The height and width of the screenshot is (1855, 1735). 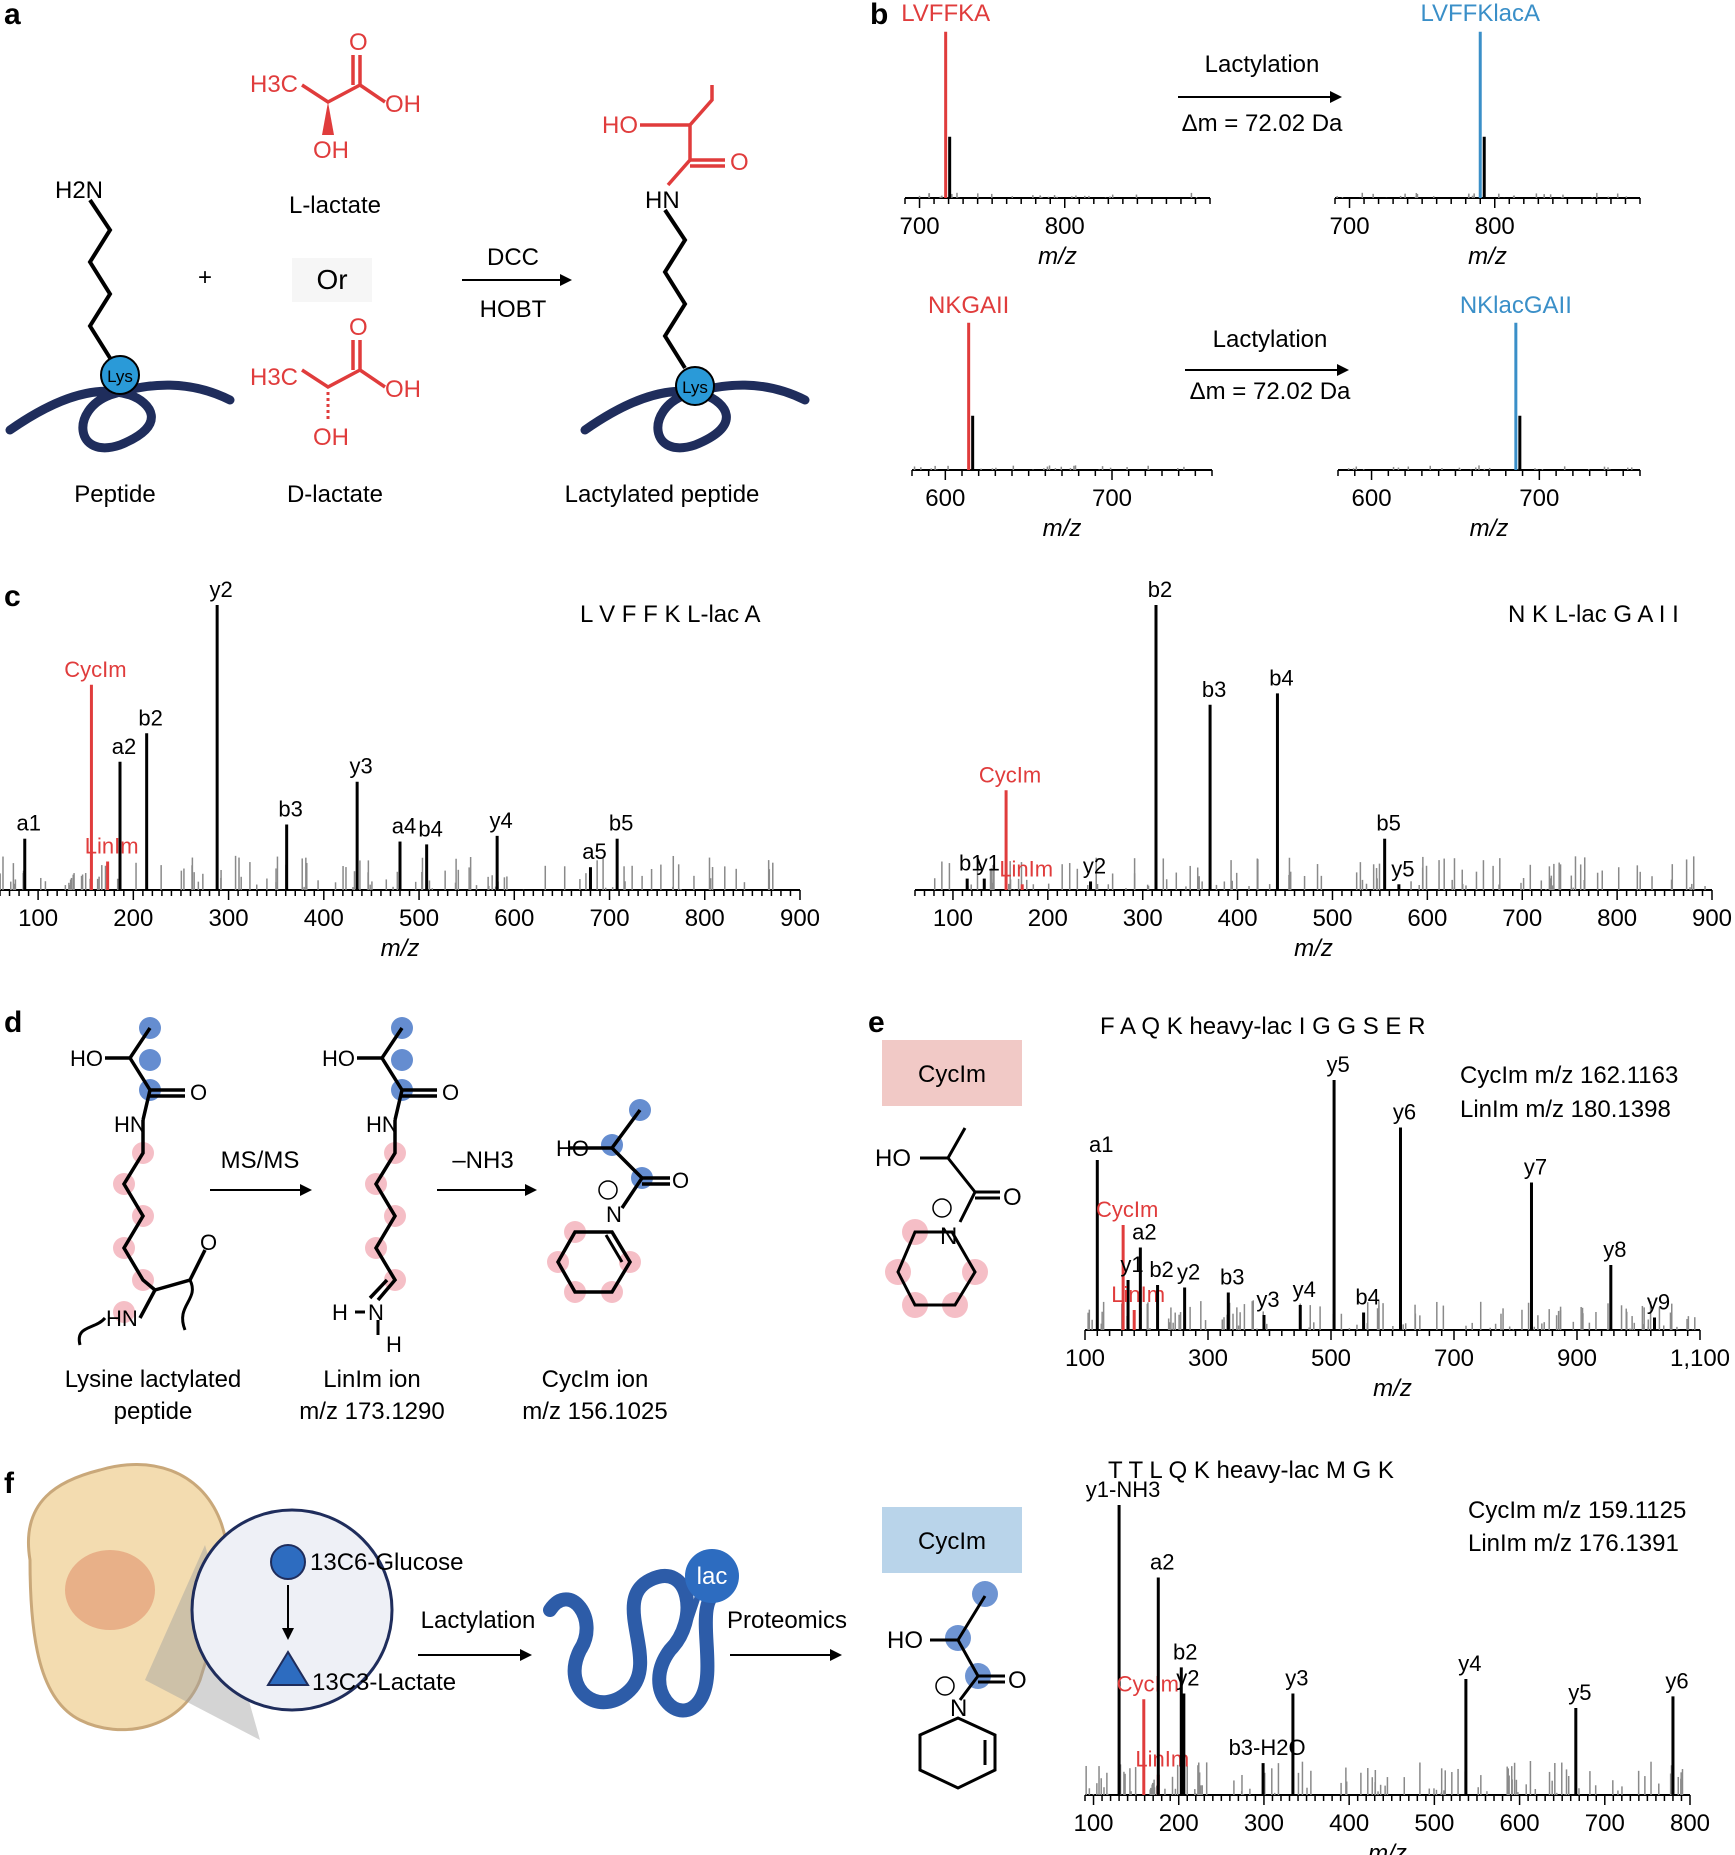 What do you see at coordinates (478, 1620) in the screenshot?
I see `f-lactylation-label: Lactylation` at bounding box center [478, 1620].